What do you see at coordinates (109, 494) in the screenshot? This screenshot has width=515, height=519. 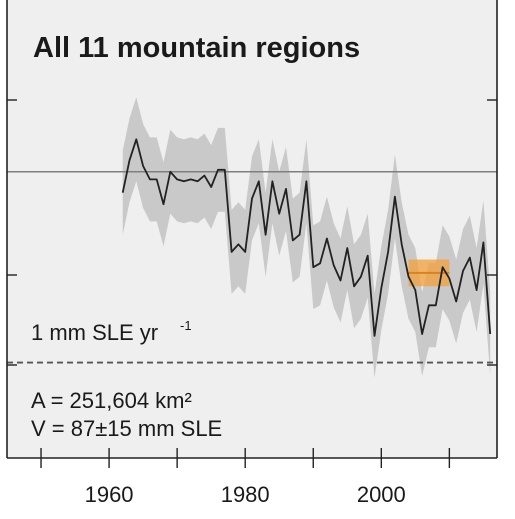 I see `x-tick-label-1960: 1960` at bounding box center [109, 494].